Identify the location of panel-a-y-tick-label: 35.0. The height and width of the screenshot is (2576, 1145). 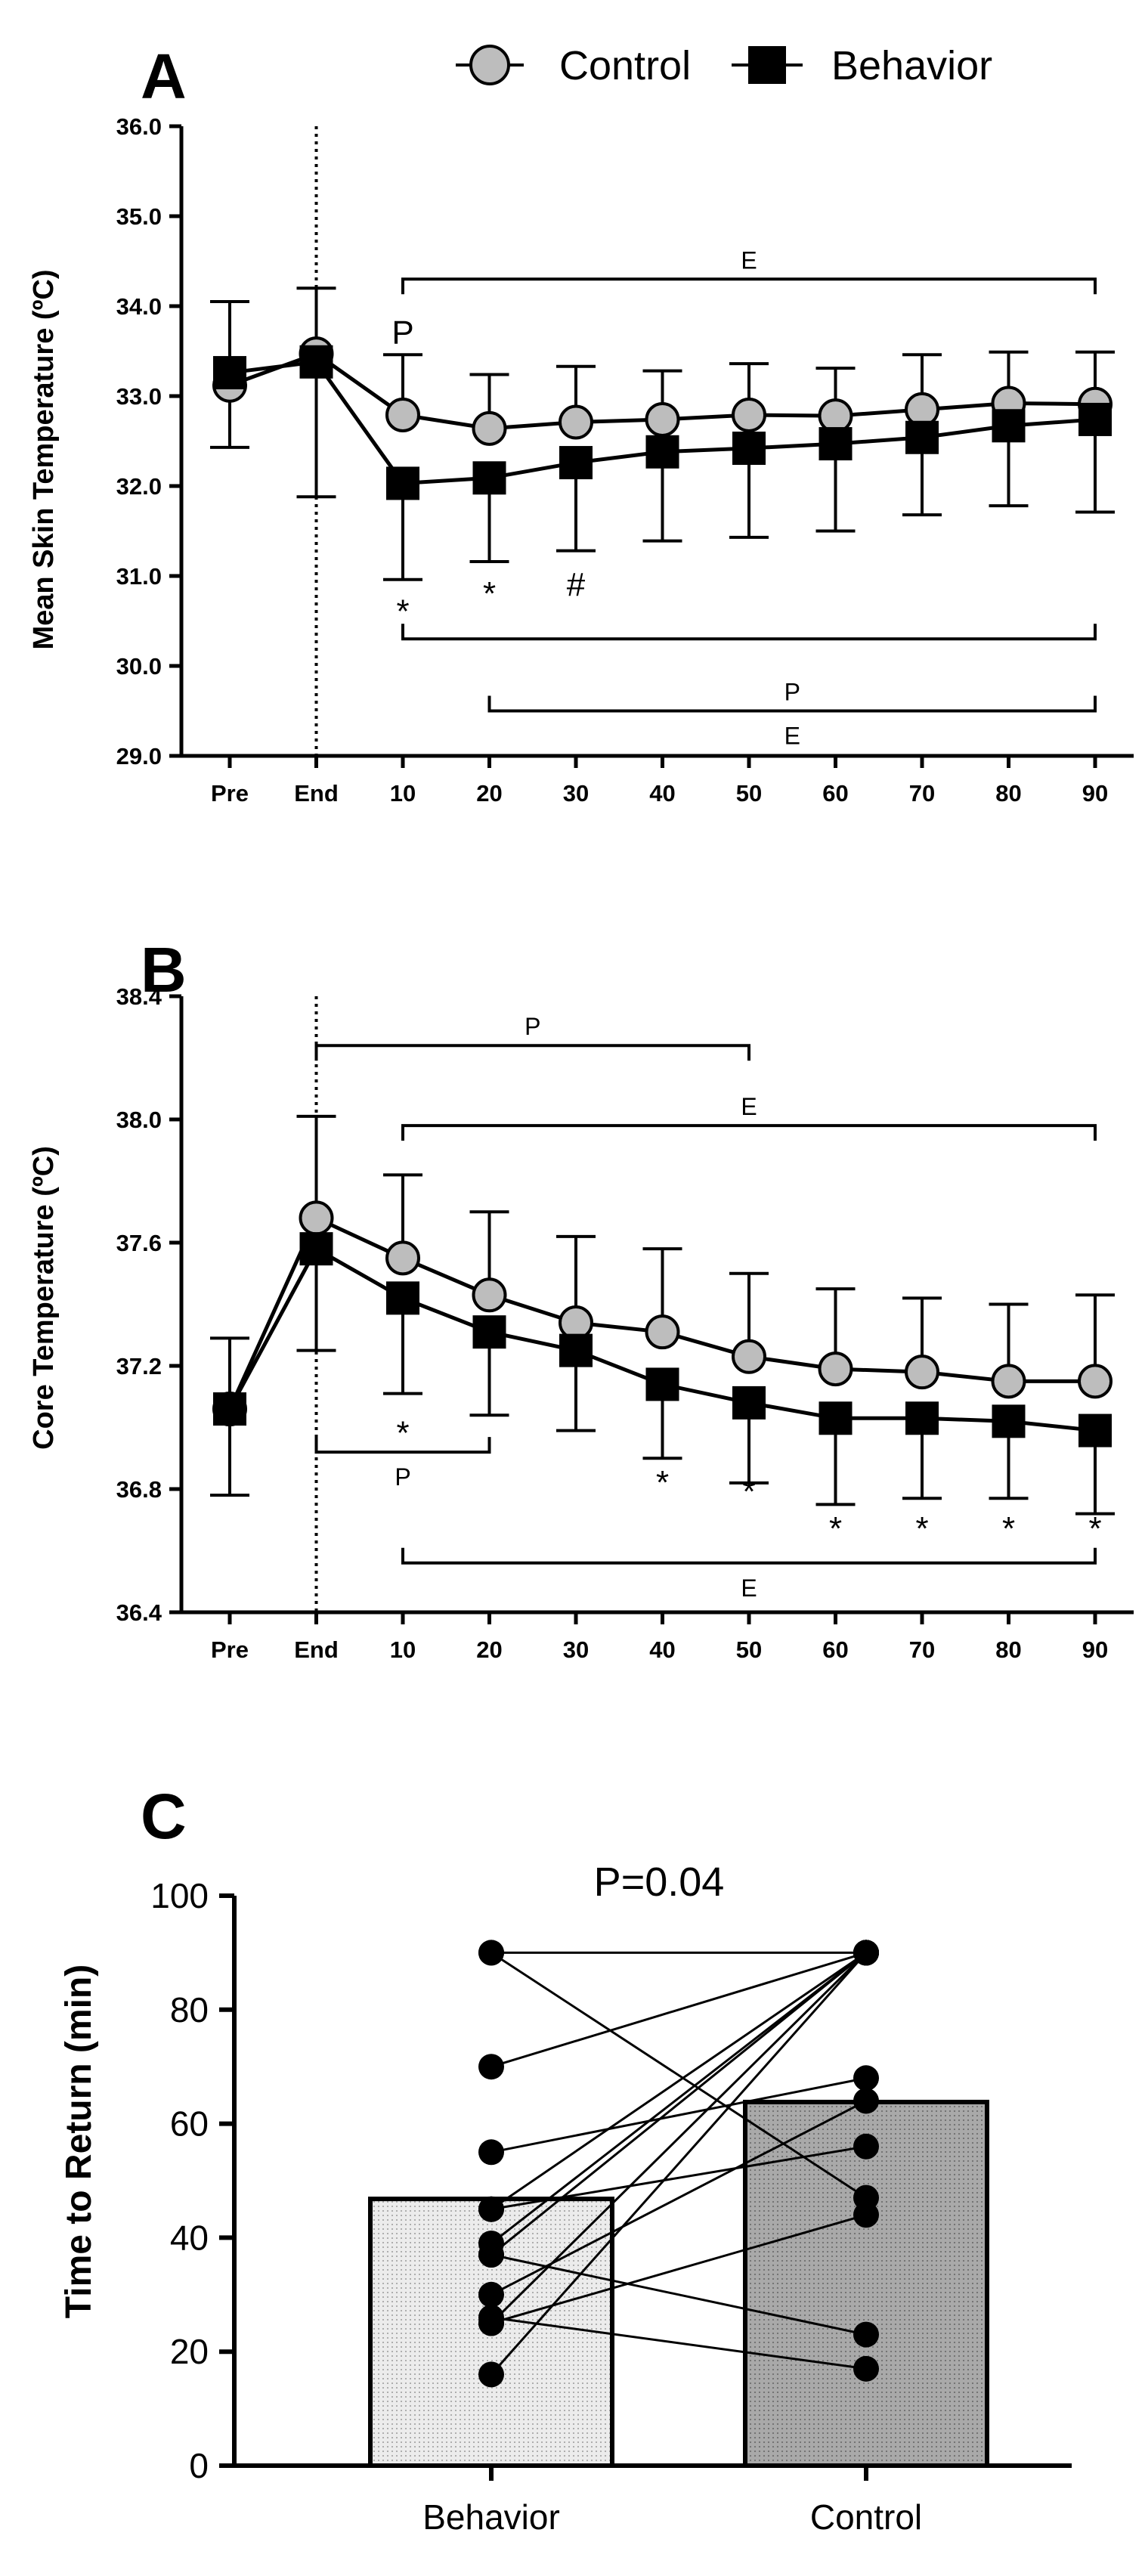
(139, 216).